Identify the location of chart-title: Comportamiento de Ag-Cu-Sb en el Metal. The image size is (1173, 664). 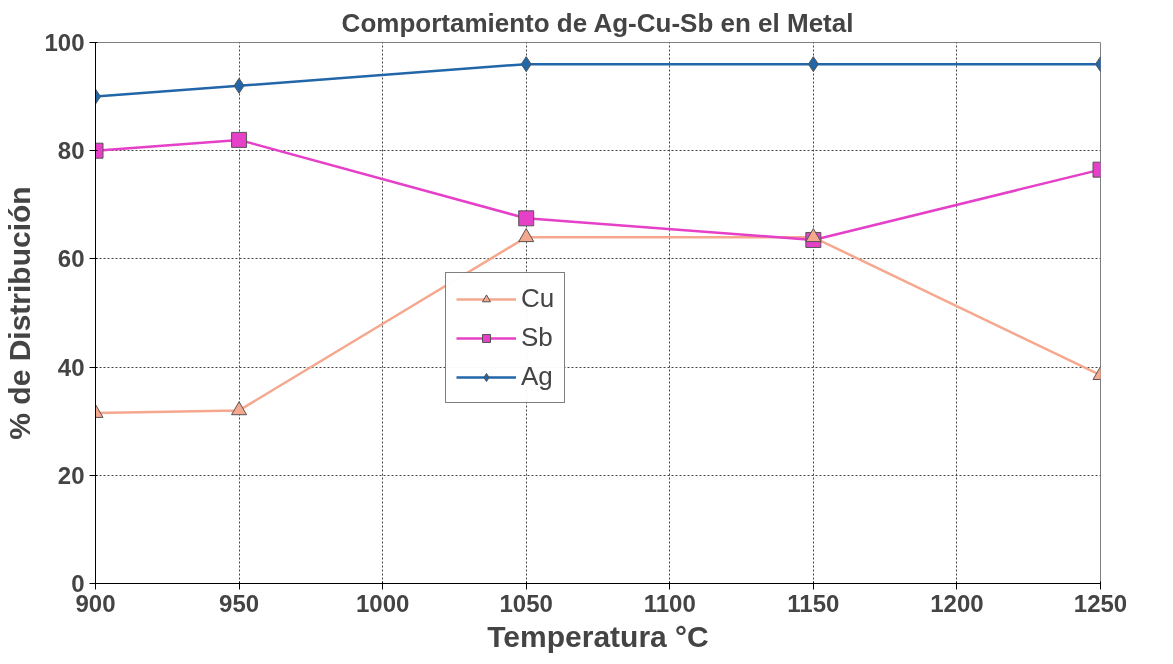
(597, 22).